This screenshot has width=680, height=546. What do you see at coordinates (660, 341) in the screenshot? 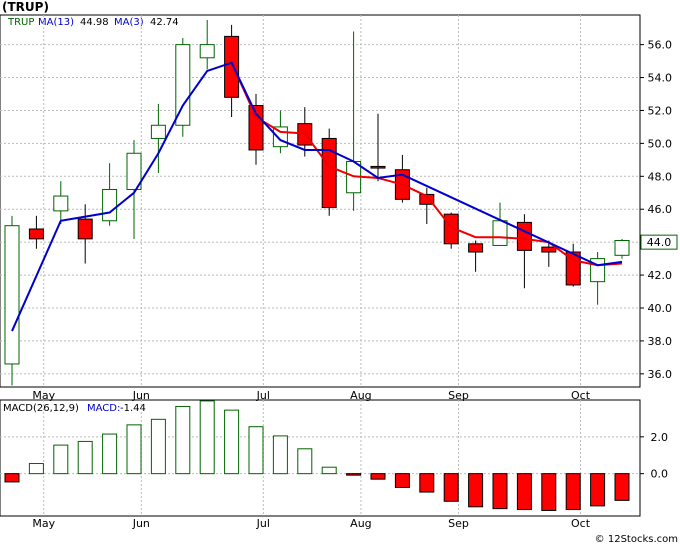
I see `price-tick-label: 38.0` at bounding box center [660, 341].